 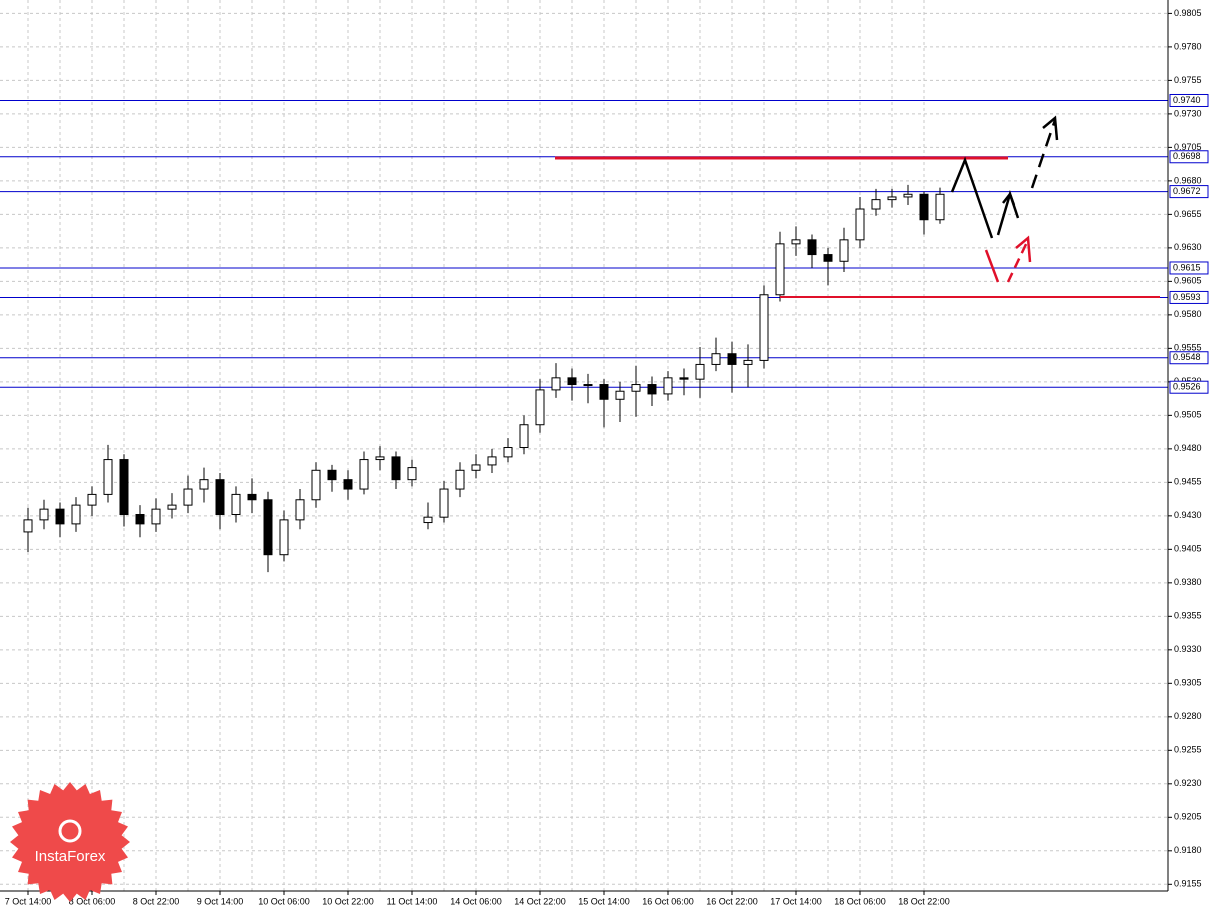 I want to click on y-tick-label: 0.9455, so click(x=1188, y=482).